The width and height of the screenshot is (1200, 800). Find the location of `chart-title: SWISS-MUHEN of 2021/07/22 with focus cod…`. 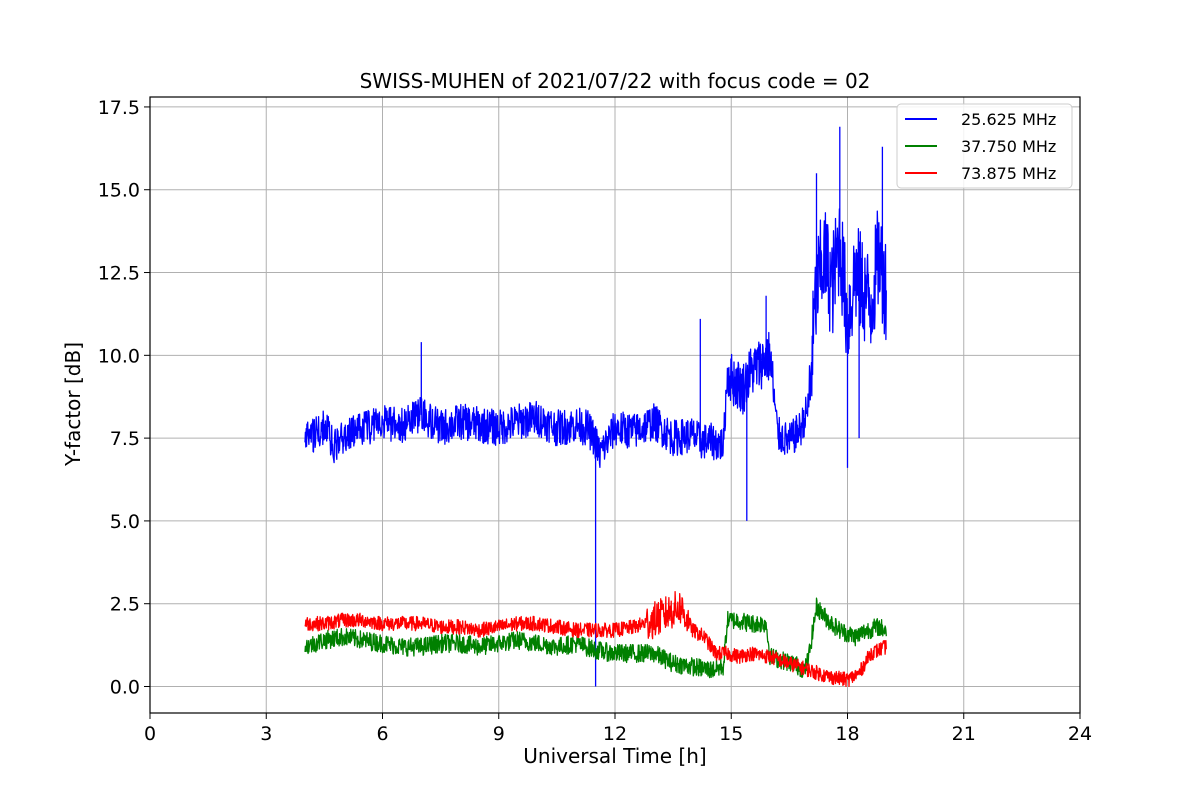

chart-title: SWISS-MUHEN of 2021/07/22 with focus cod… is located at coordinates (615, 81).